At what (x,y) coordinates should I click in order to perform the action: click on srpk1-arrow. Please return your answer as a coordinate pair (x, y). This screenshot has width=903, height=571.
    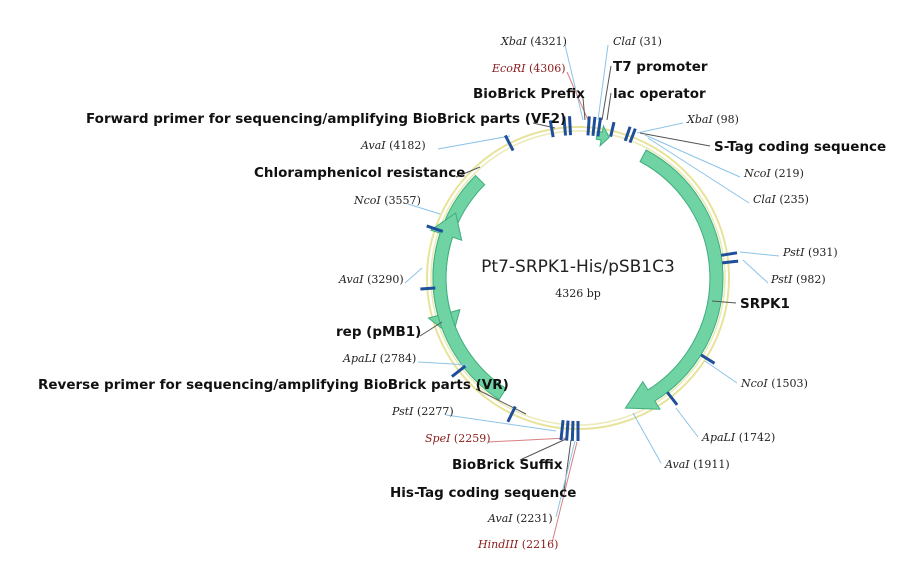
    Looking at the image, I should click on (674, 279).